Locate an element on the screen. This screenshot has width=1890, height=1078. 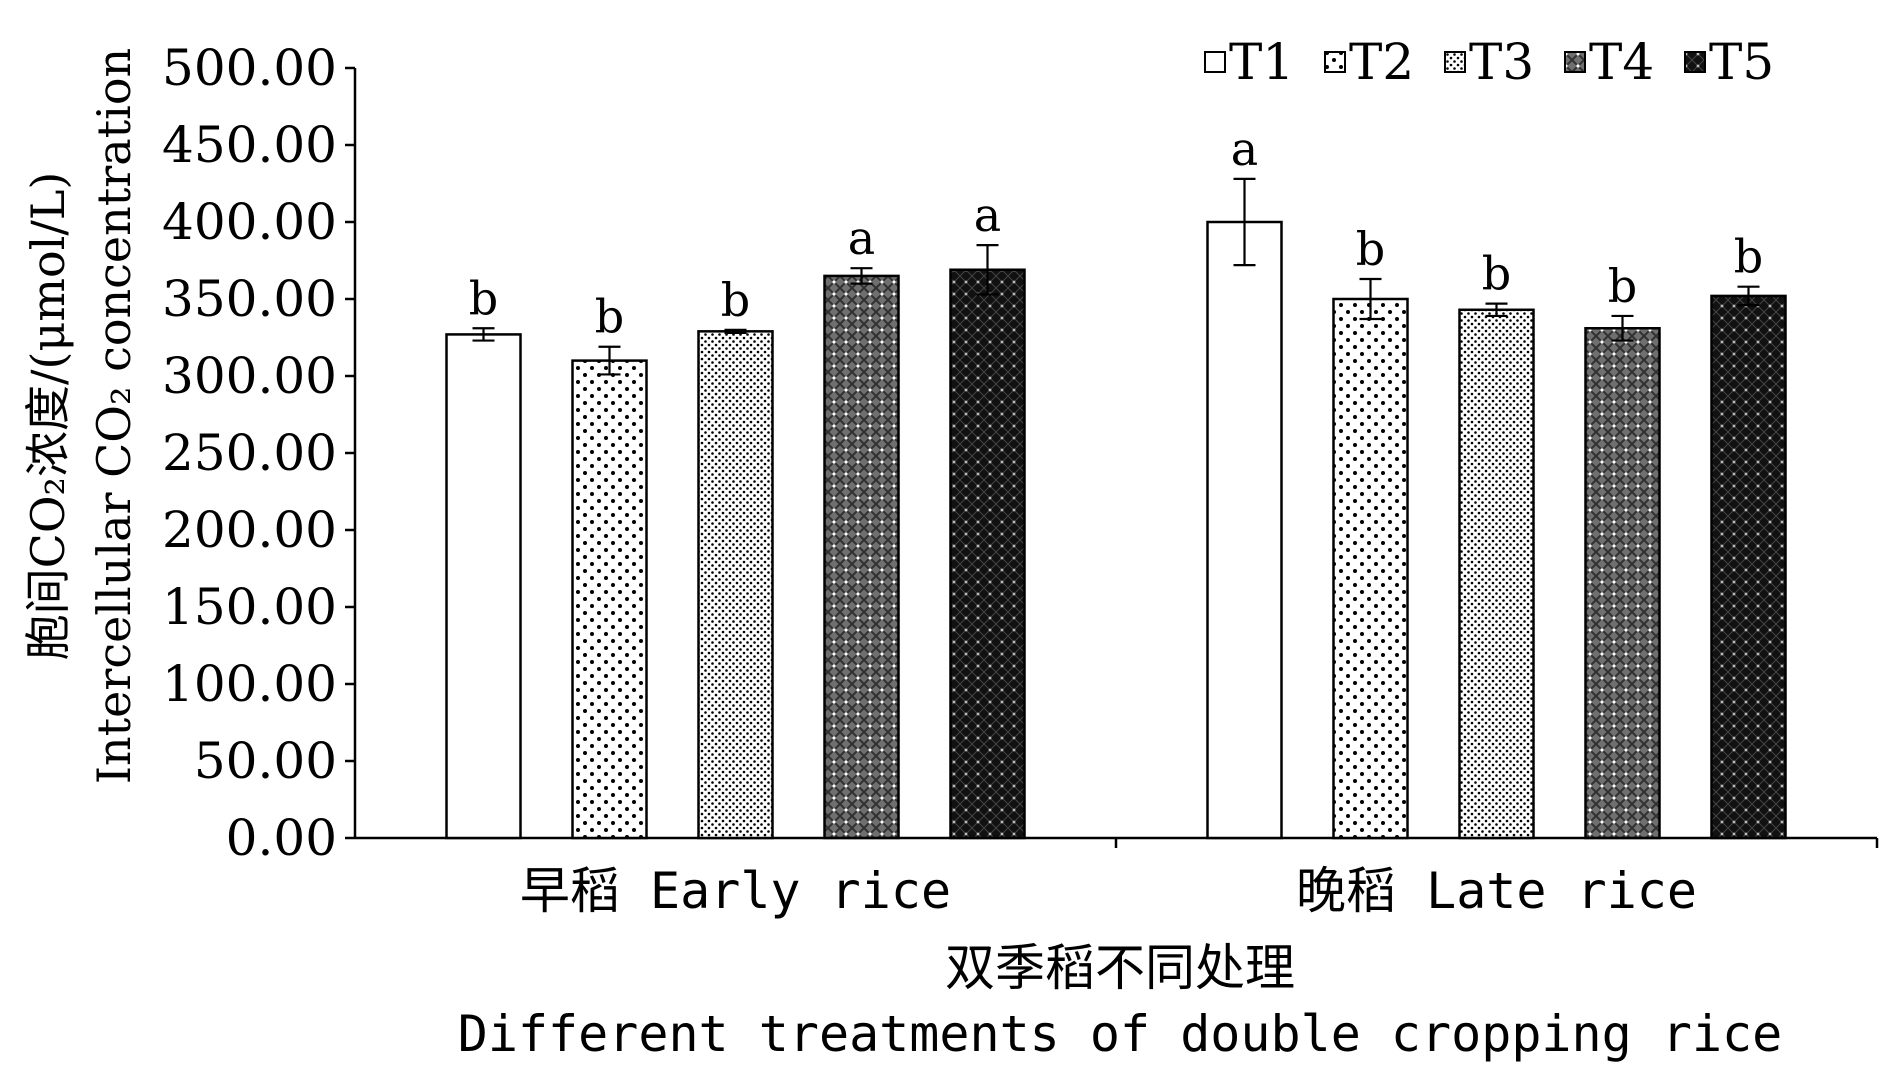
legend-item-t1: T1 is located at coordinates (1249, 62).